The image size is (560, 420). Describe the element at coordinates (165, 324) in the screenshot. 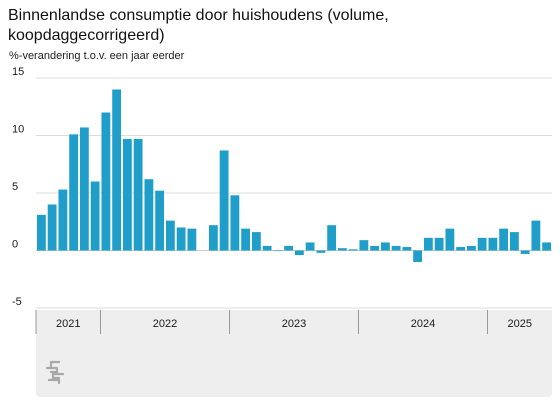

I see `x-tick-label-year: 2022` at that location.